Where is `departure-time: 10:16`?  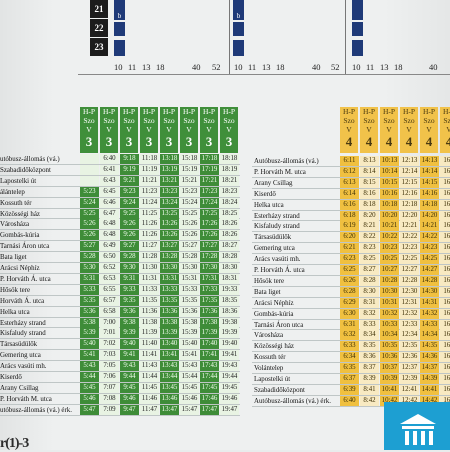
departure-time: 10:16 is located at coordinates (389, 193).